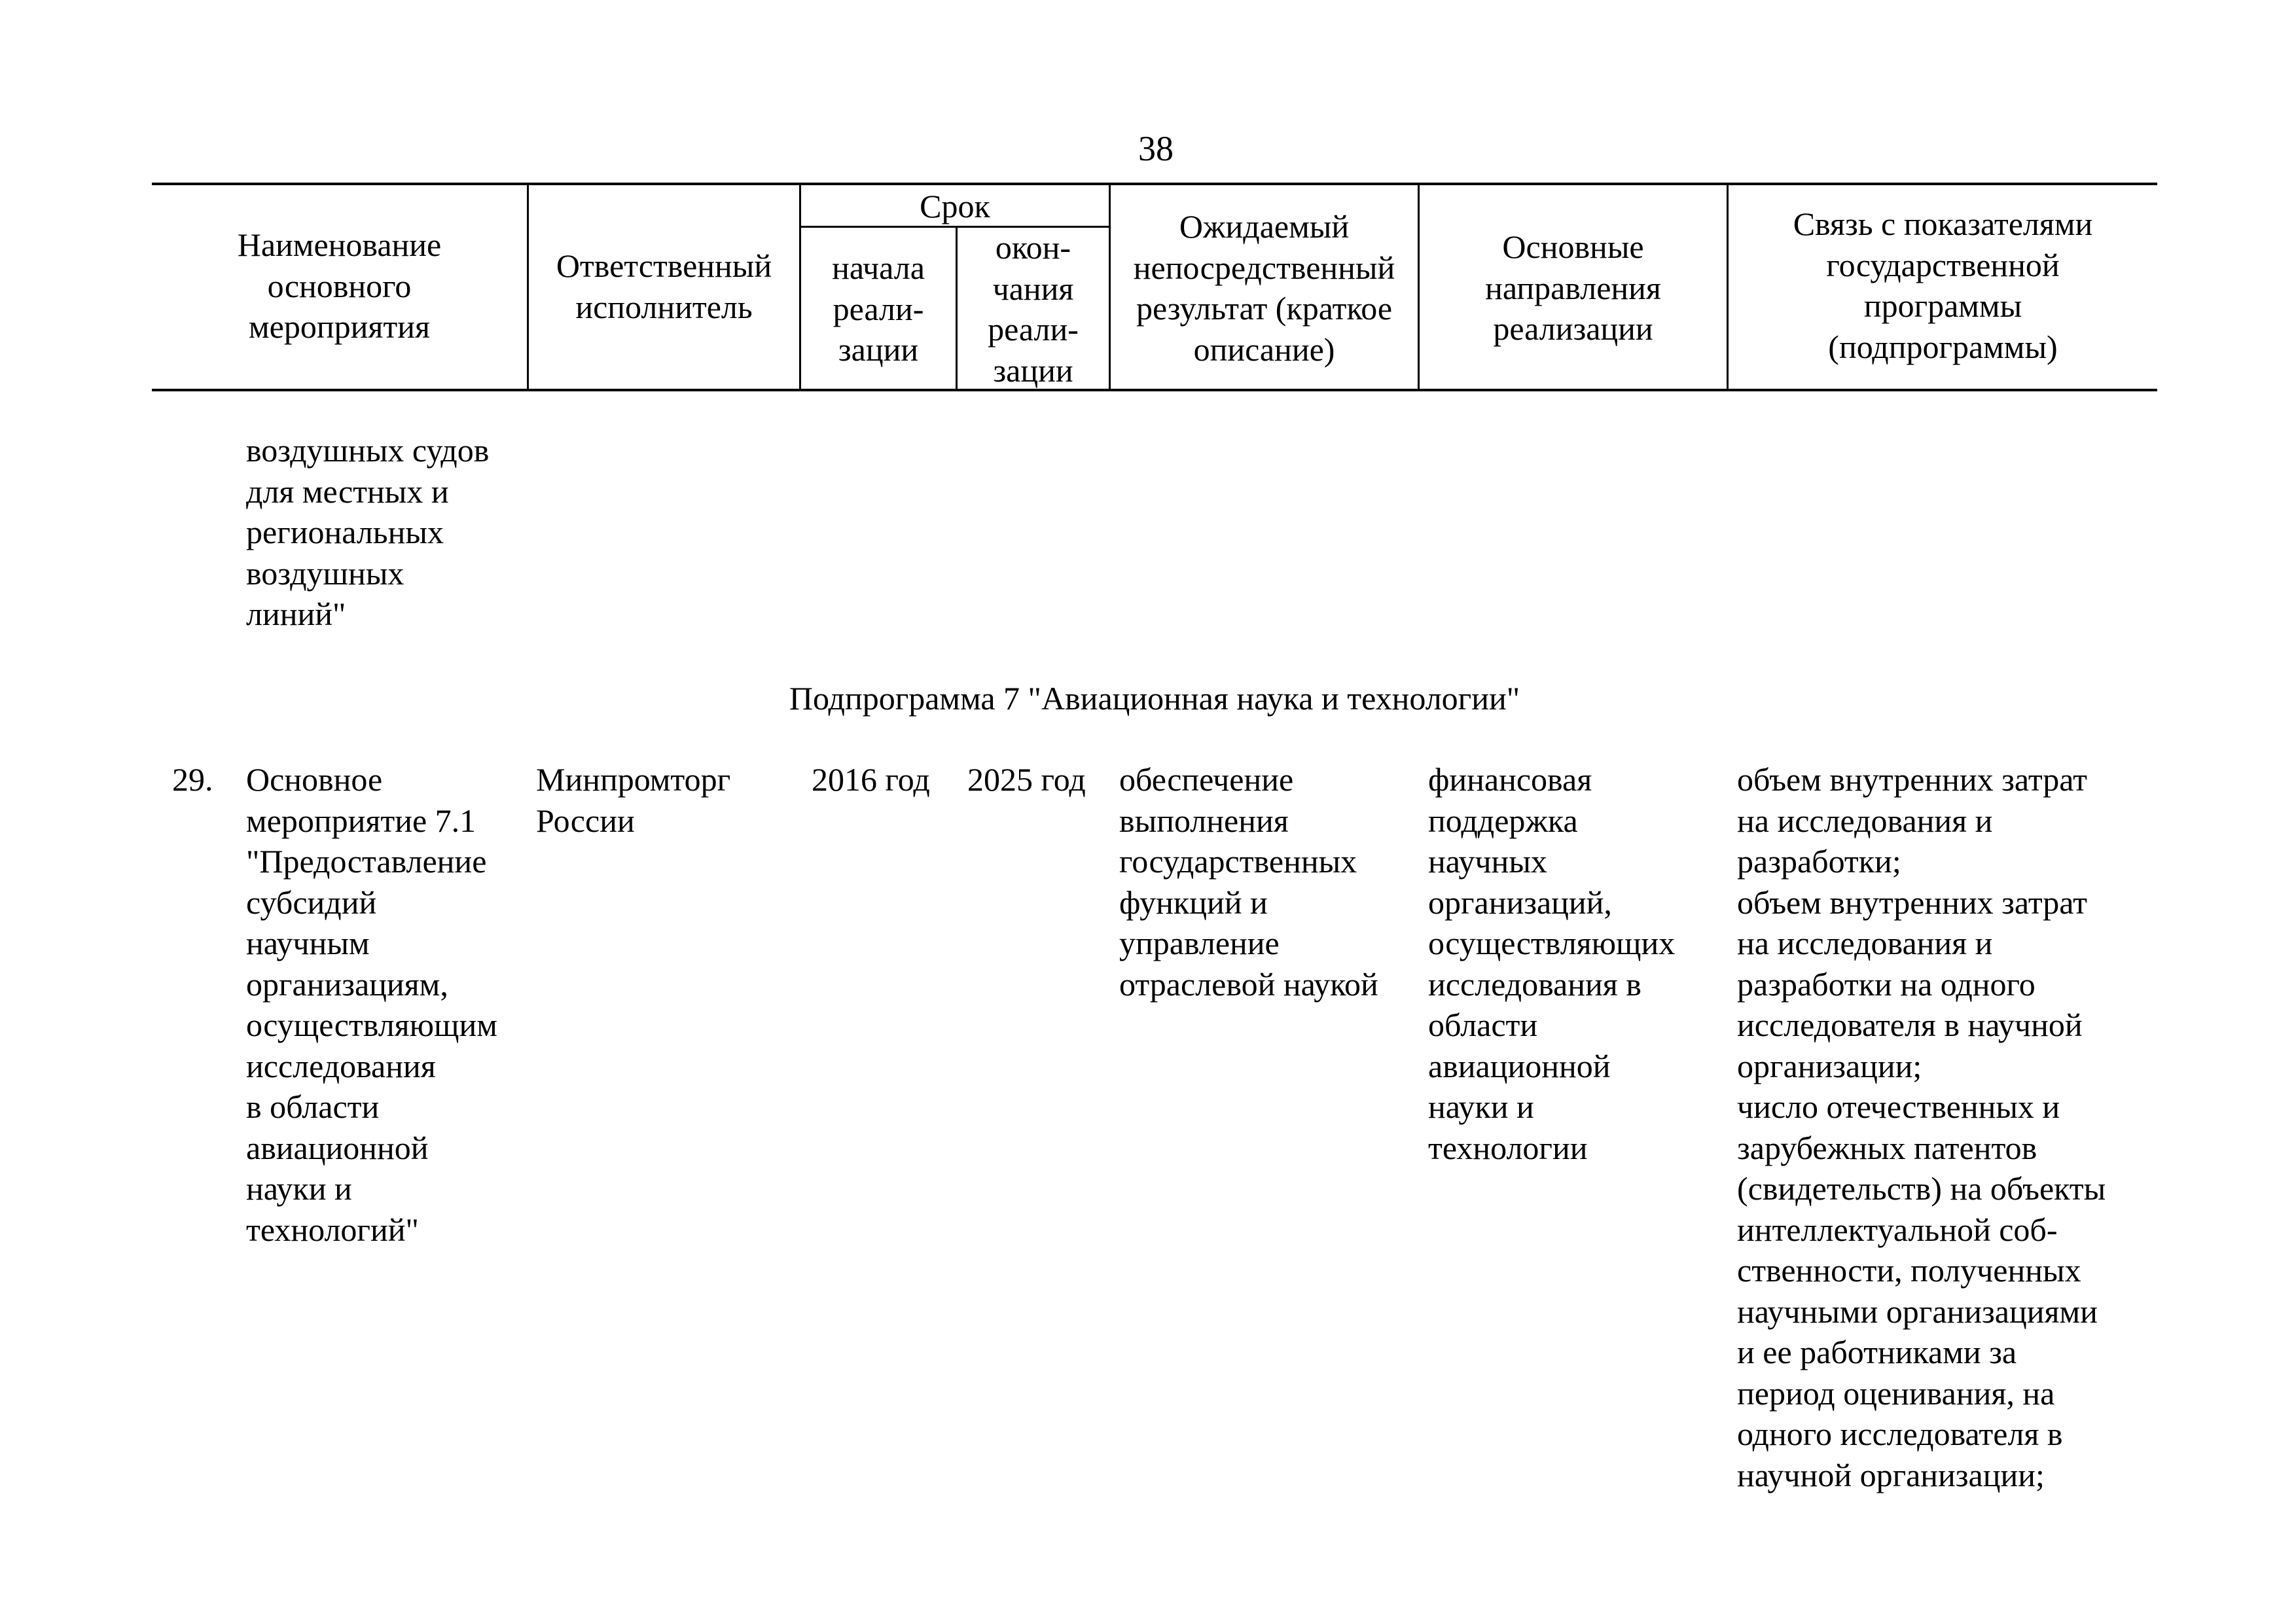  Describe the element at coordinates (192, 779) in the screenshot. I see `row-number: 29.` at that location.